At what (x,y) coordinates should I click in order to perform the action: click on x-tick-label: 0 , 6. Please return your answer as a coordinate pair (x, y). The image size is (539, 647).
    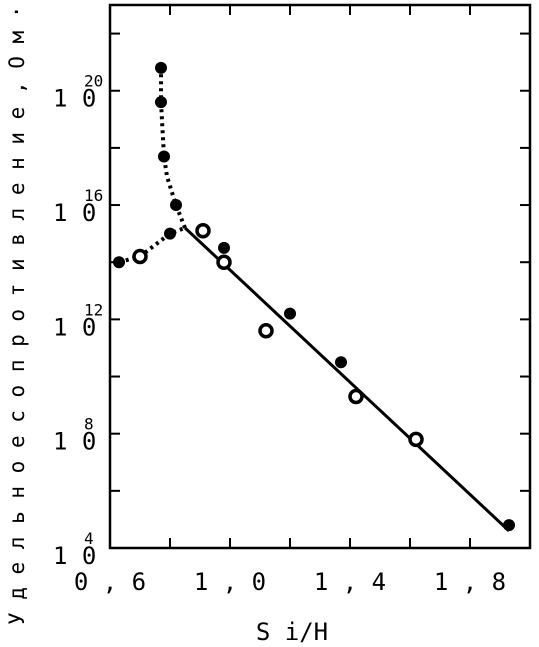
    Looking at the image, I should click on (110, 582).